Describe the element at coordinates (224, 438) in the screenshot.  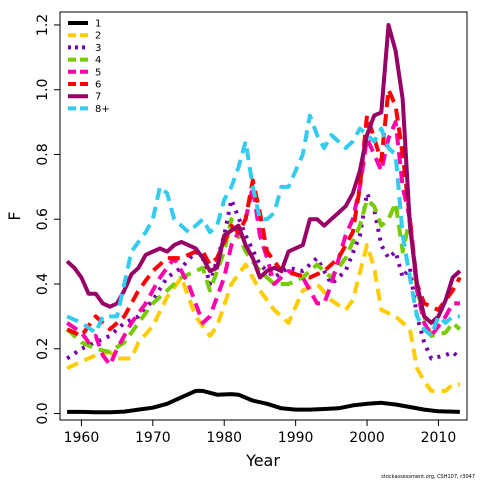
I see `x-tick-label-1980: 1980` at that location.